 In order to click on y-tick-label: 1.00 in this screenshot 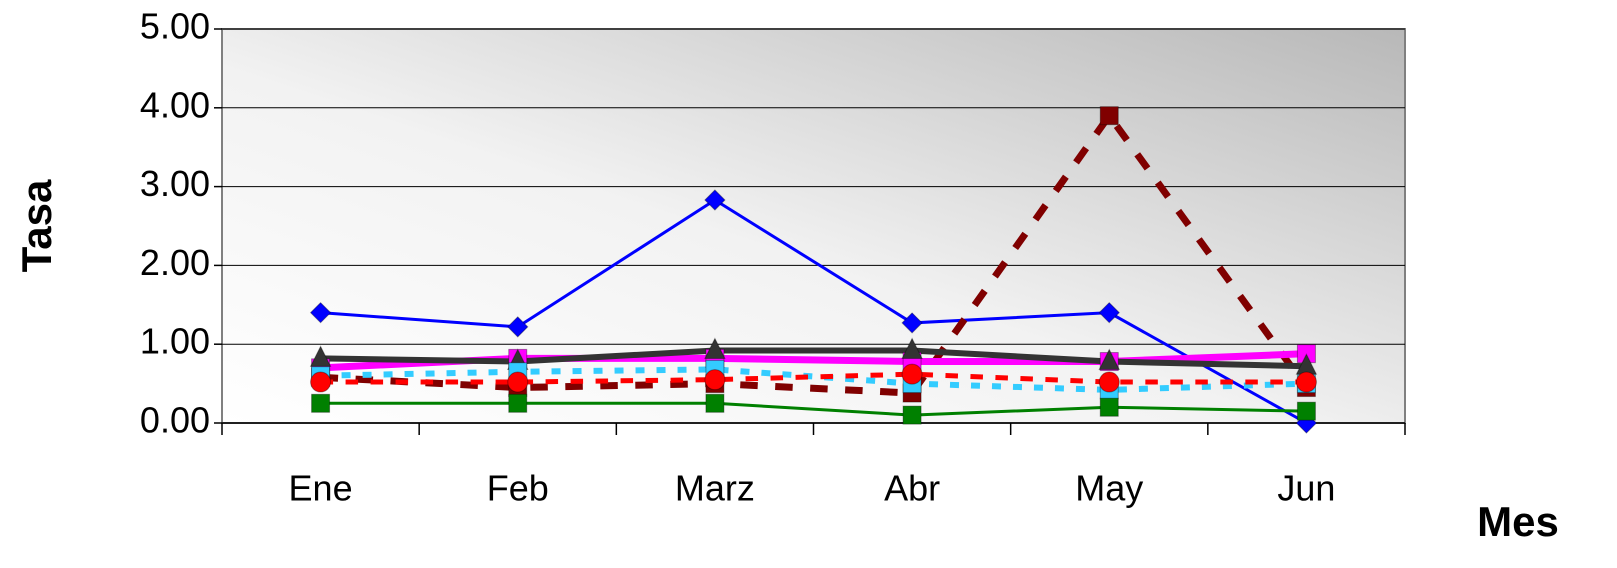, I will do `click(175, 341)`.